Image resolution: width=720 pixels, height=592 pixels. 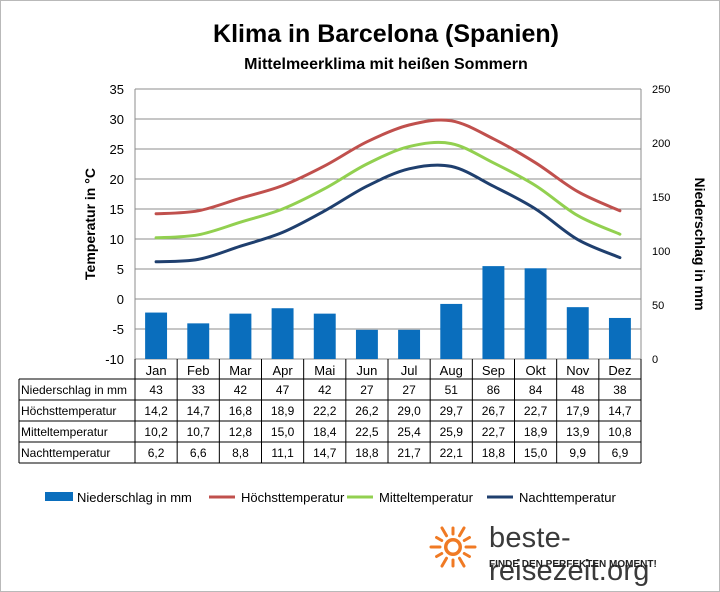 I want to click on y-left-tick-label: 20, so click(x=117, y=179).